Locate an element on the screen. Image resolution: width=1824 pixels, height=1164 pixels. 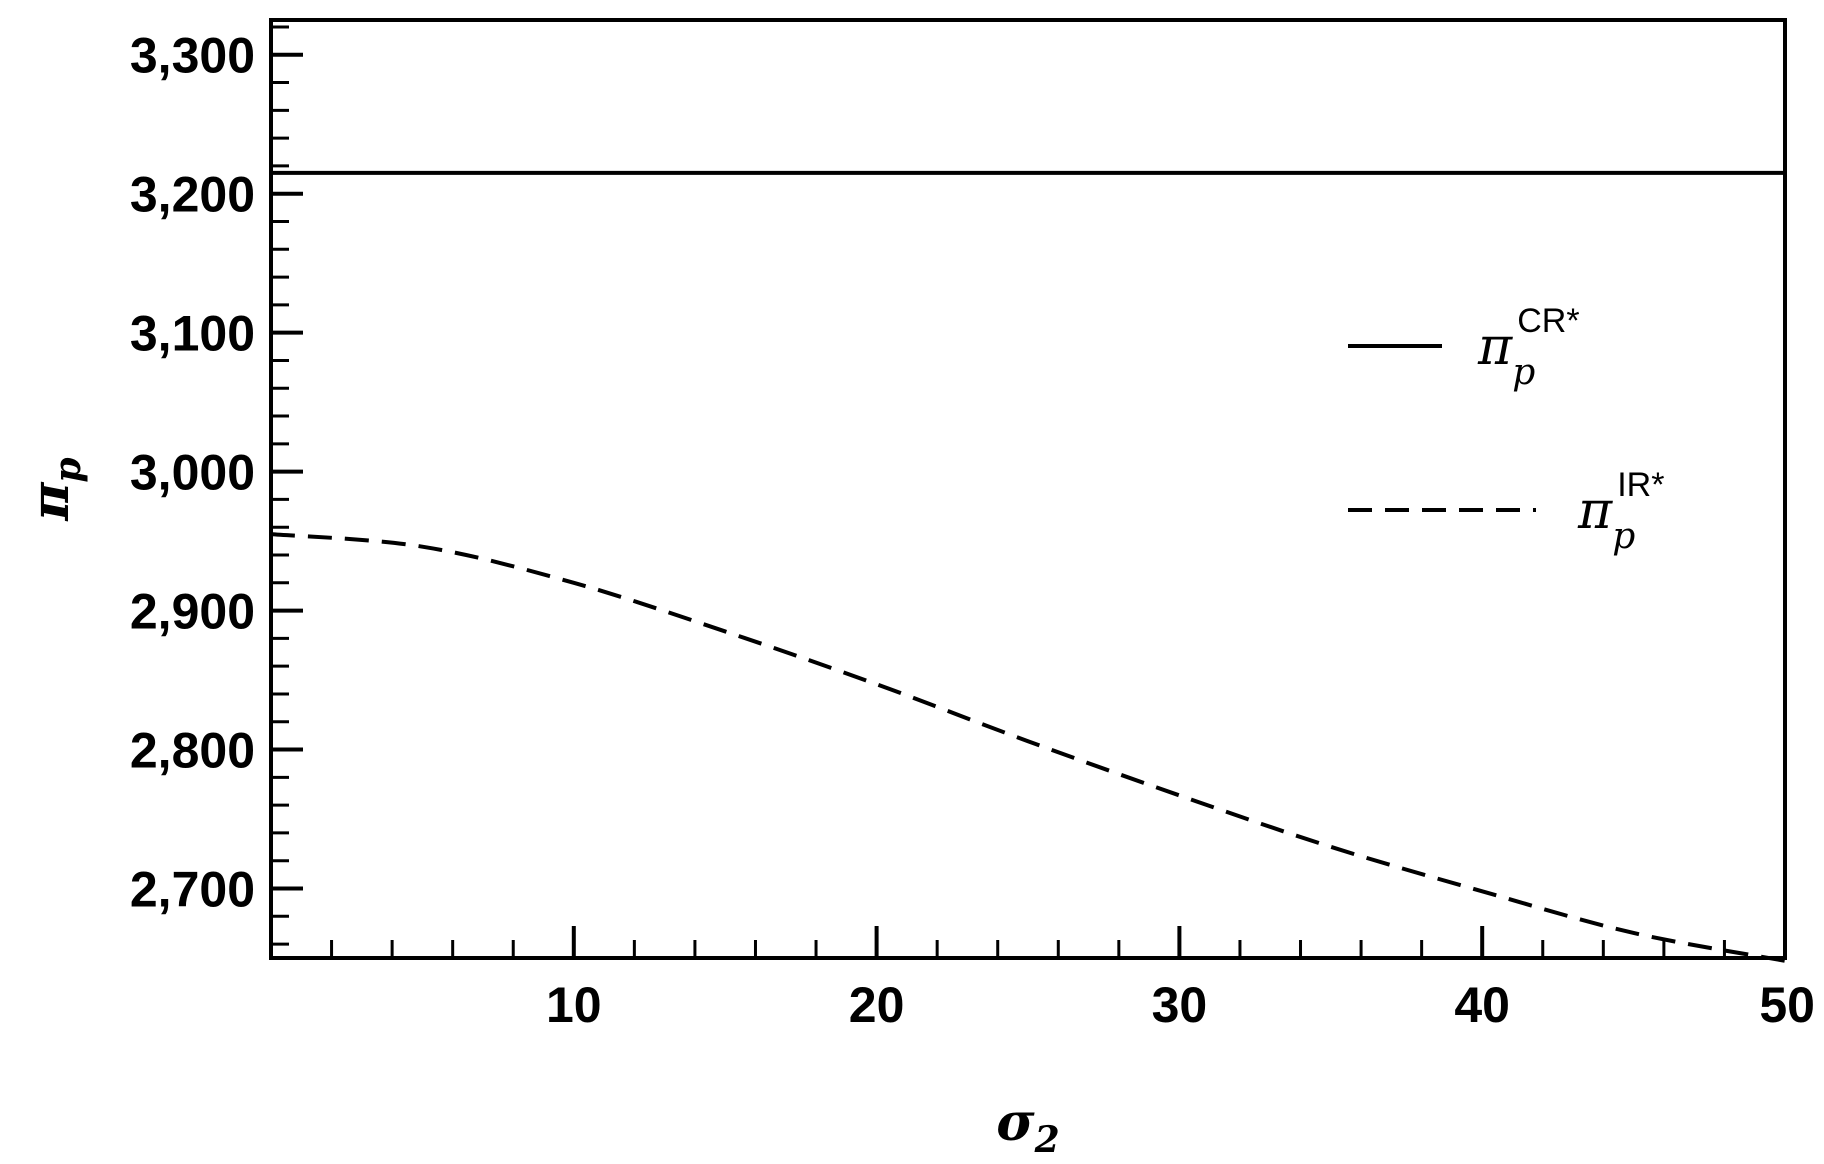
y-axis: 2,700 2,800 2,900 3,000 3,100 3,200 3,300 is located at coordinates (216, 473).